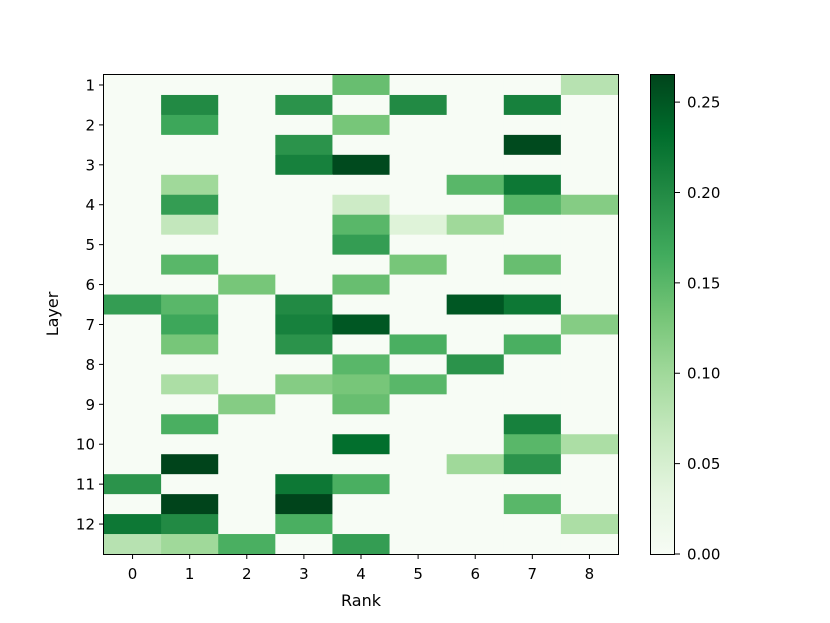 This screenshot has width=830, height=623. What do you see at coordinates (90, 165) in the screenshot?
I see `y-tick-label: 3` at bounding box center [90, 165].